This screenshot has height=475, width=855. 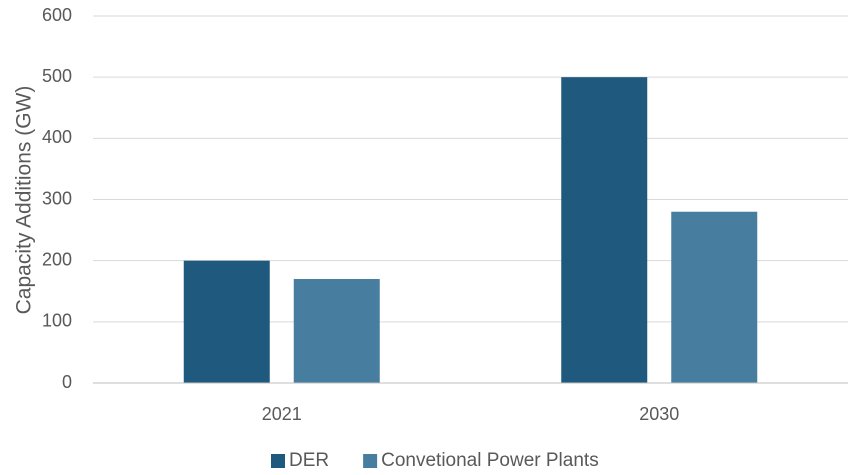 I want to click on y-axis-ticks: 0 100 200 300 400 500 600, so click(x=57, y=198).